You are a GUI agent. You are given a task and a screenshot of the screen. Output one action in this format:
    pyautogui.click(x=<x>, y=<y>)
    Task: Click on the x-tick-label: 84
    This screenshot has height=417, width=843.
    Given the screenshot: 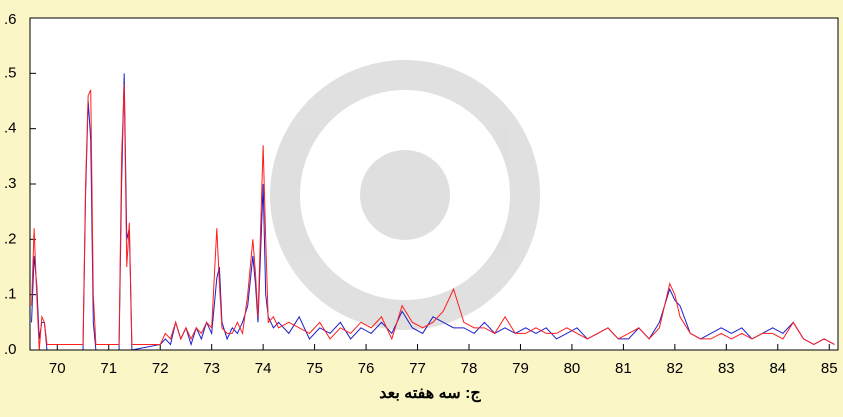 What is the action you would take?
    pyautogui.click(x=777, y=368)
    